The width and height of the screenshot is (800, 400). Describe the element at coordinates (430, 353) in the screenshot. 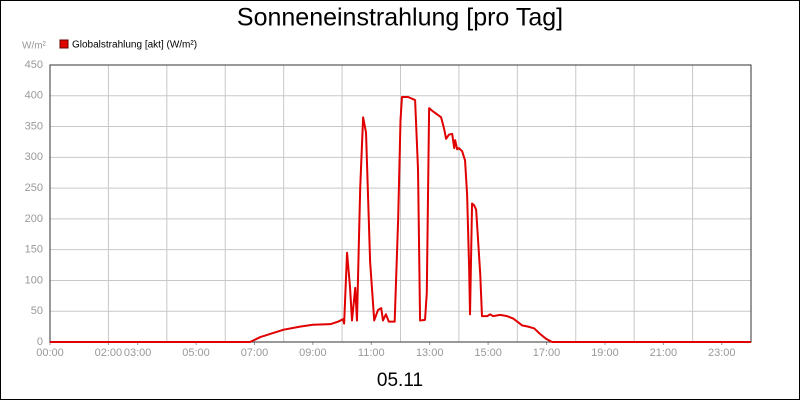

I see `x-tick-label: 13:00` at that location.